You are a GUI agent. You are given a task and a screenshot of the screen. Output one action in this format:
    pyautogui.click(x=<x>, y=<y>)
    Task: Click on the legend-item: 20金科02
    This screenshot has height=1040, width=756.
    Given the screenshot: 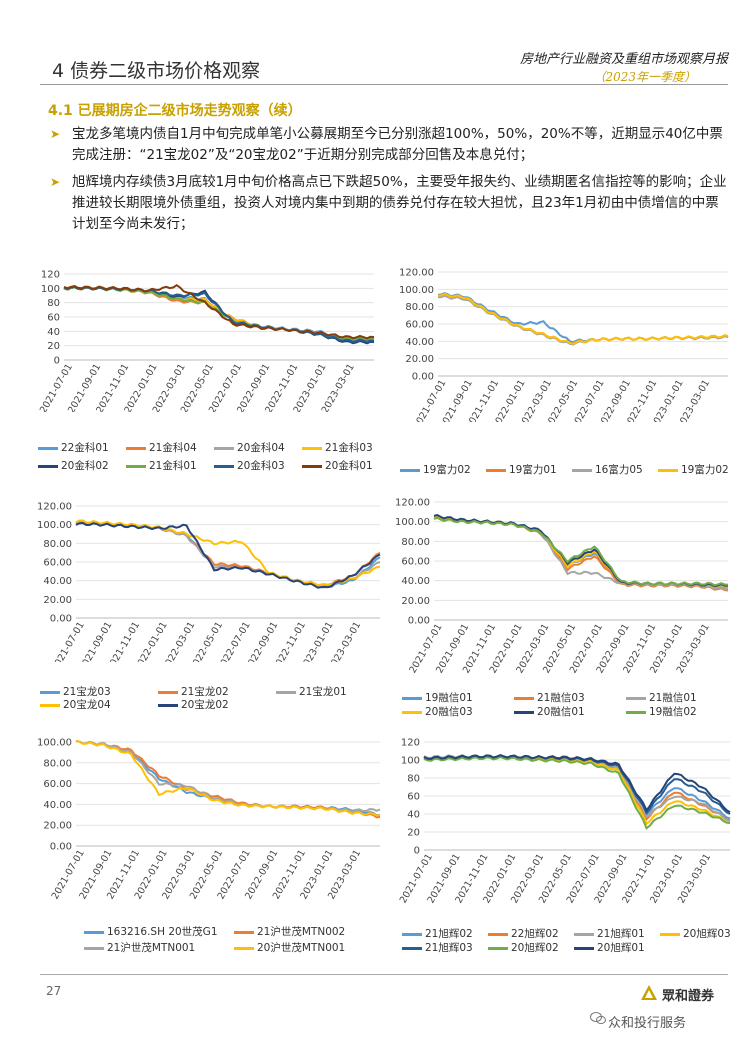 What is the action you would take?
    pyautogui.click(x=73, y=465)
    